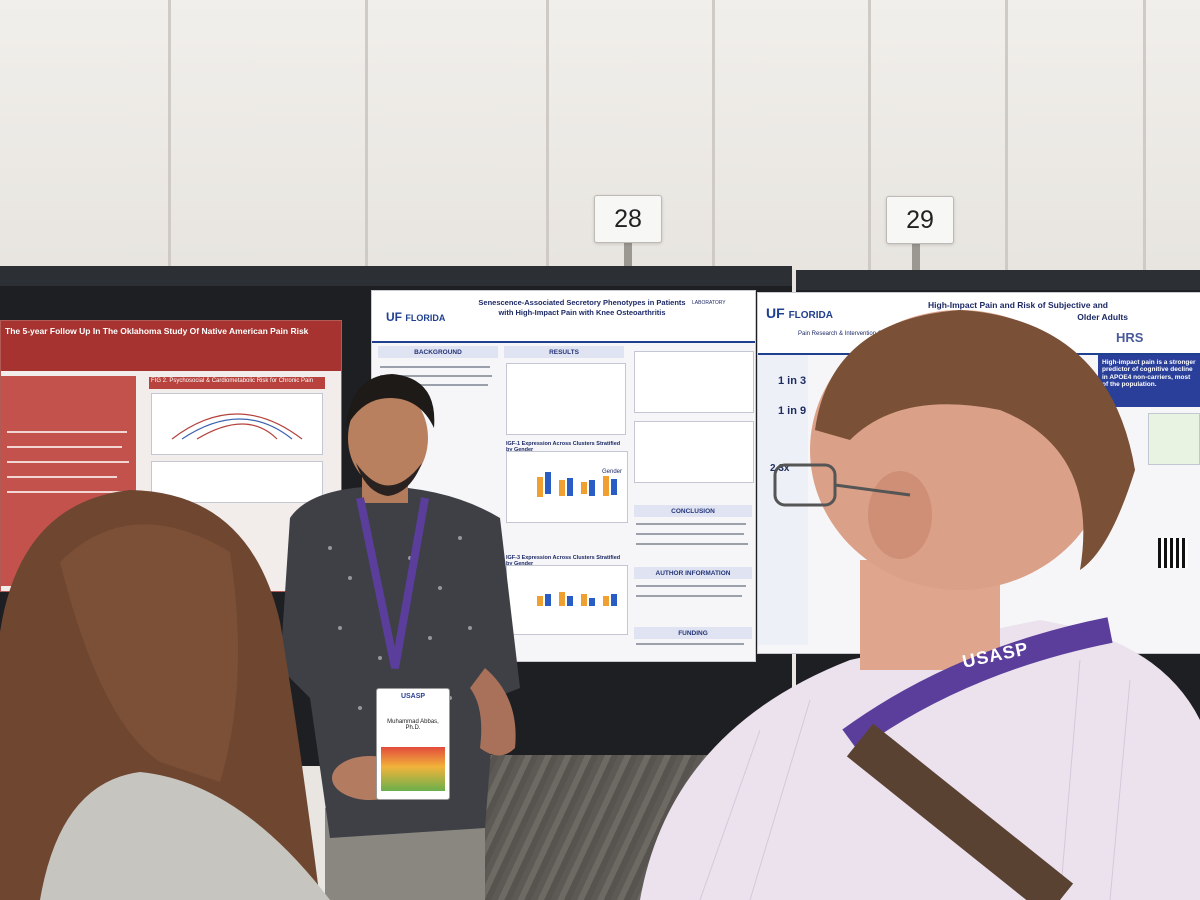 This screenshot has width=1200, height=900. I want to click on presenter: USASP Muhammad Abbas, Ph.D., so click(405, 634).